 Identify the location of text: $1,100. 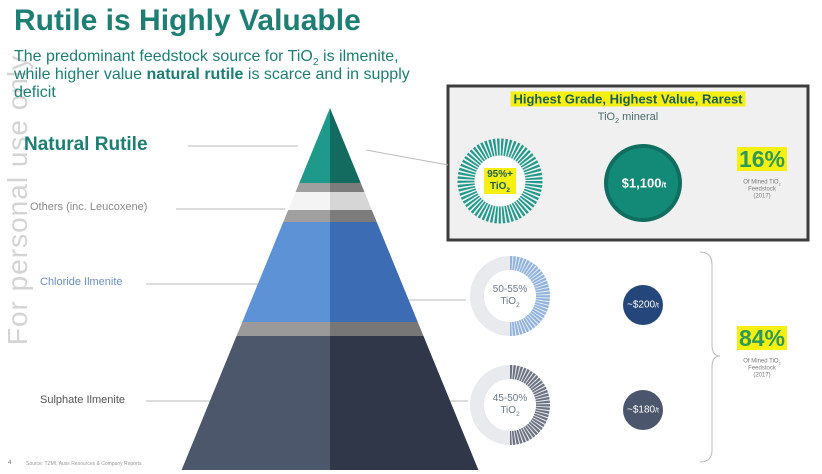
(641, 183).